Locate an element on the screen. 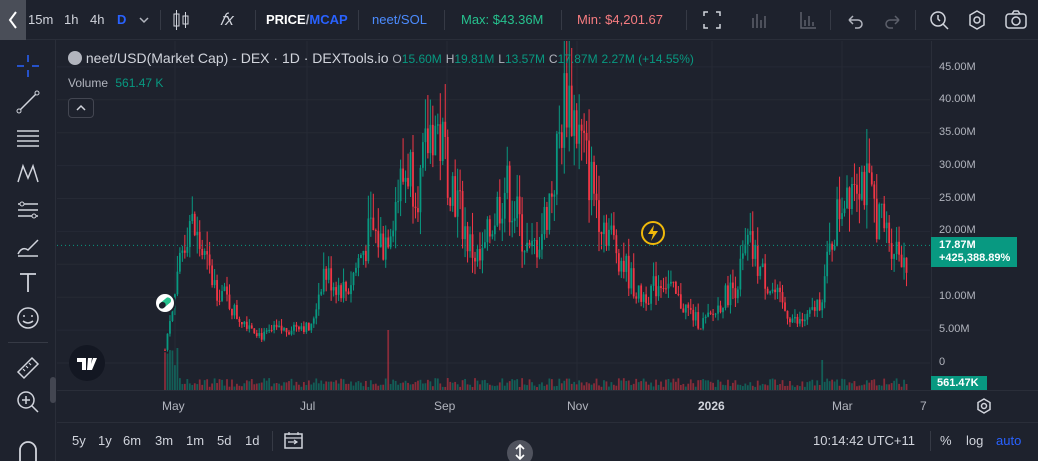 The width and height of the screenshot is (1038, 461). price-mcap-toggle: PRICE/MCAP is located at coordinates (307, 20).